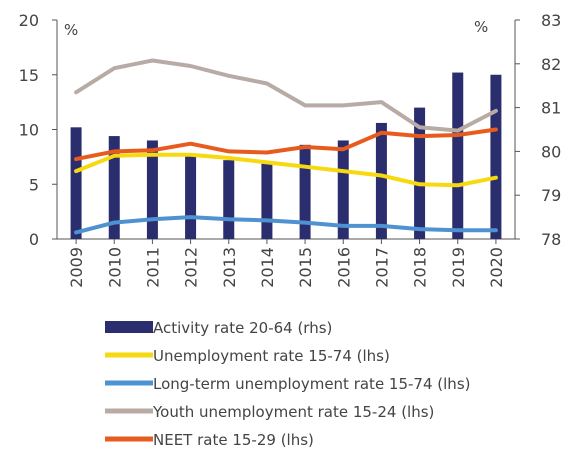  Describe the element at coordinates (229, 267) in the screenshot. I see `x-tick-label: 2013` at that location.